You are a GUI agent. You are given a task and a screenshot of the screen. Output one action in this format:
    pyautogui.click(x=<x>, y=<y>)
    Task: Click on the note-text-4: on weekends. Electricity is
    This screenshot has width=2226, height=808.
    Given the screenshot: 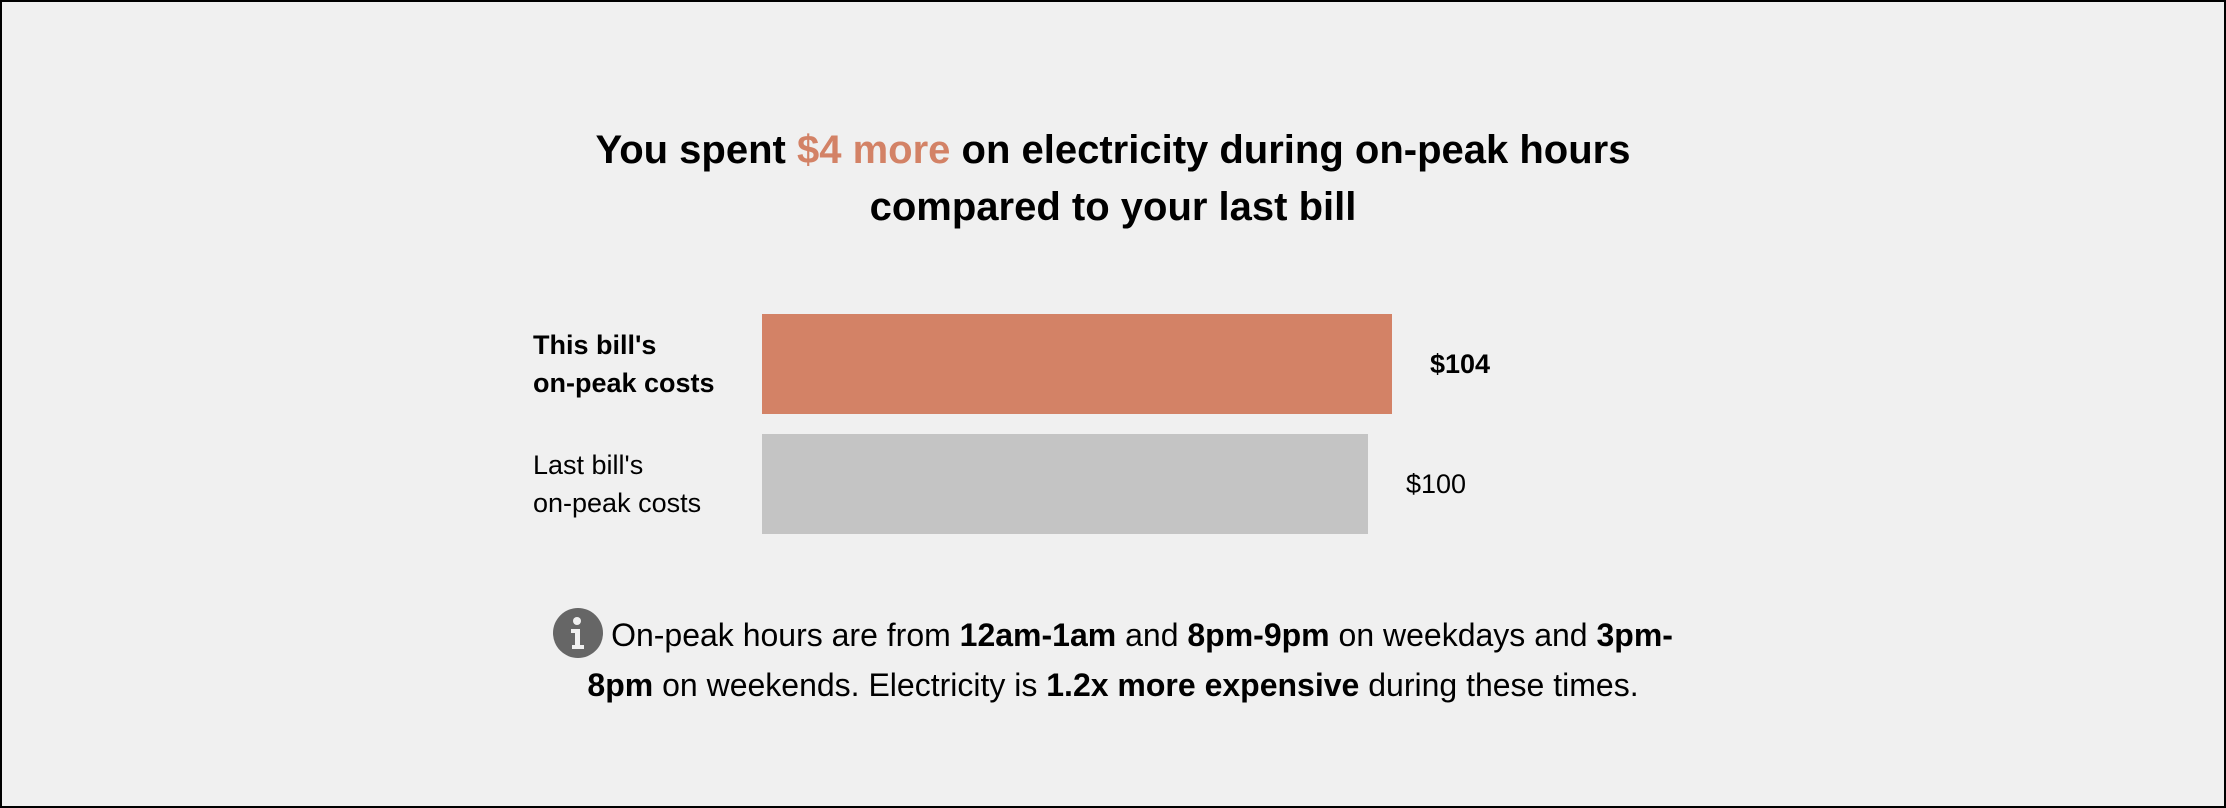 What is the action you would take?
    pyautogui.click(x=850, y=685)
    